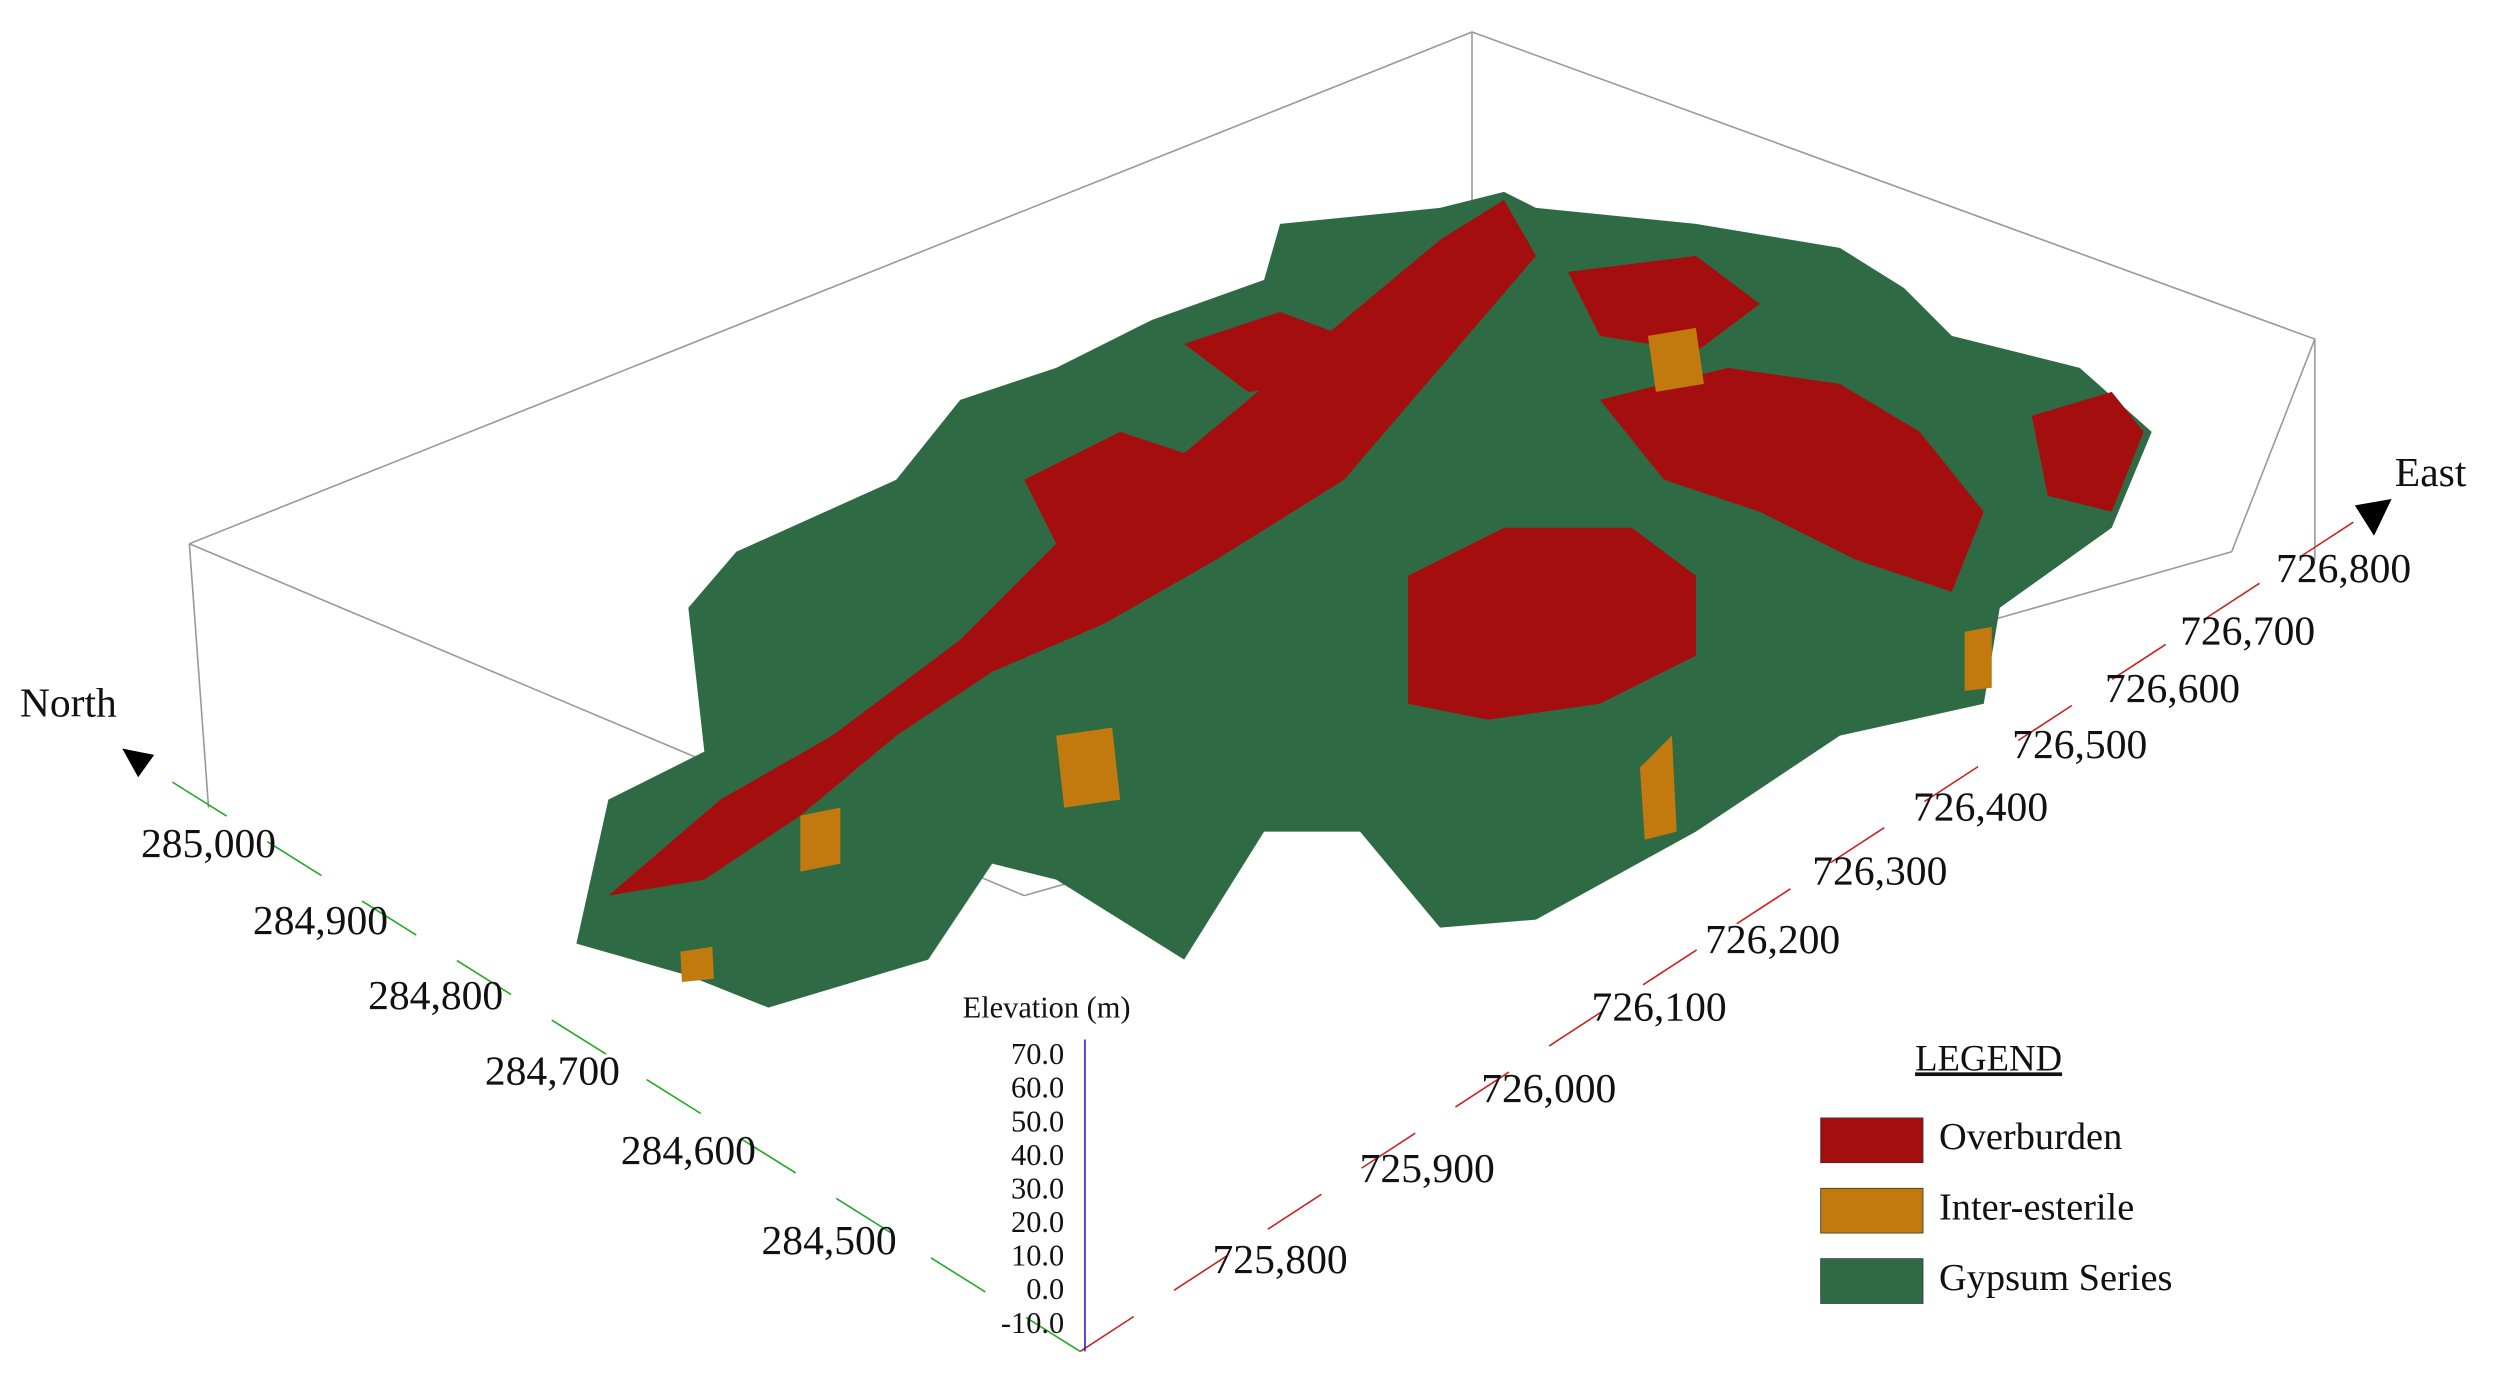 The height and width of the screenshot is (1385, 2509). Describe the element at coordinates (1659, 1006) in the screenshot. I see `tick-label: 726,100` at that location.